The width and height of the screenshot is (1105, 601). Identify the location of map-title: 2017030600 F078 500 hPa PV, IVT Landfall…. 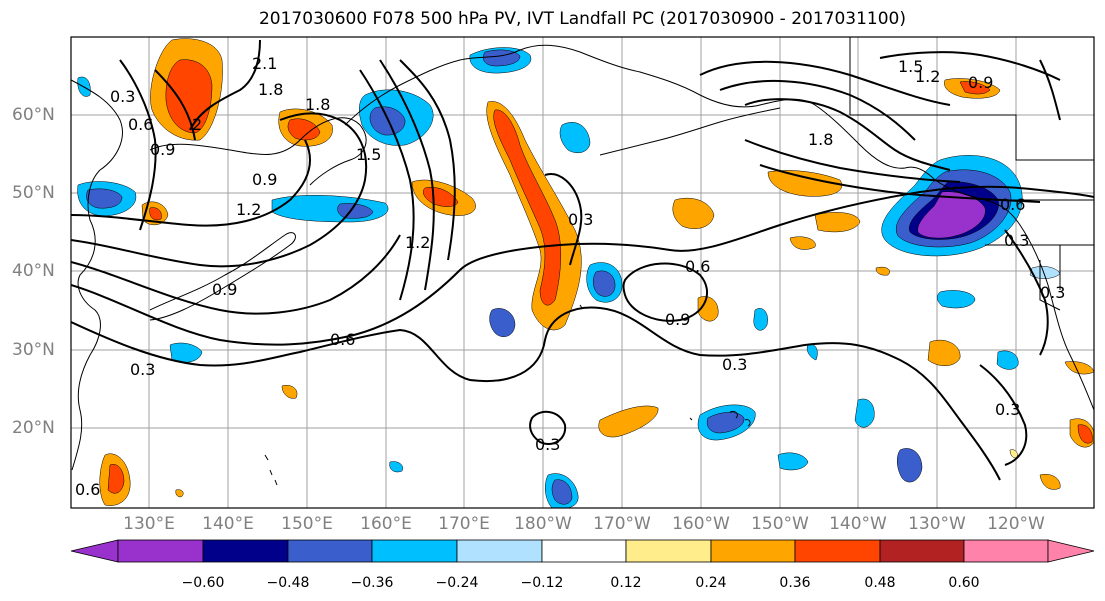
(582, 19).